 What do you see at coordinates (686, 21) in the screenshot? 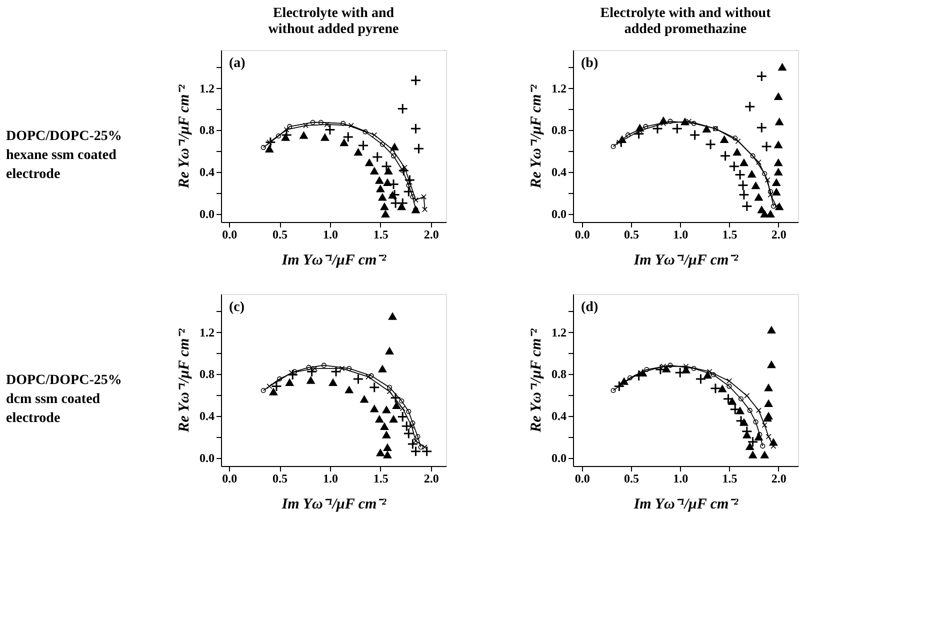
I see `chart-title: Electrolyte with and without added promethazine` at bounding box center [686, 21].